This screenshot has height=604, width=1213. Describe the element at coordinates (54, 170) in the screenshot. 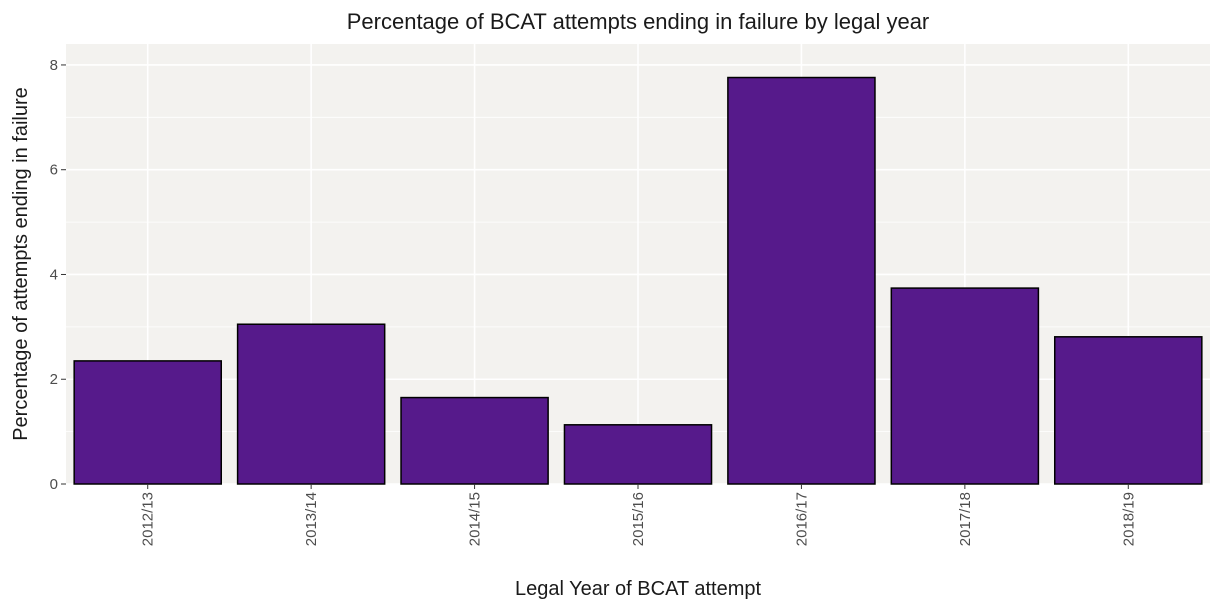

I see `y-tick-label: 6` at that location.